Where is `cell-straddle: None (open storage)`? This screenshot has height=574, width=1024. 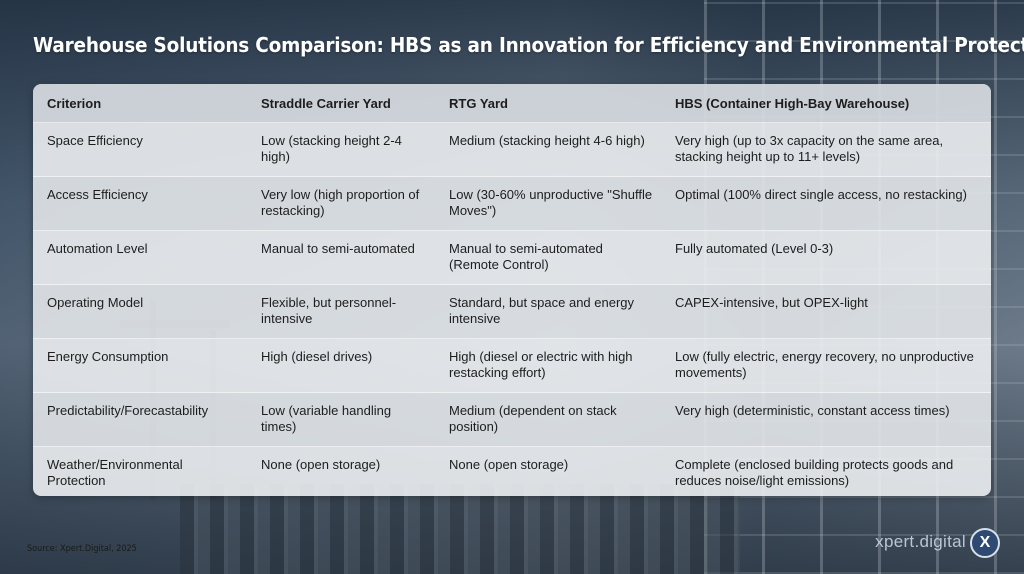 cell-straddle: None (open storage) is located at coordinates (341, 471).